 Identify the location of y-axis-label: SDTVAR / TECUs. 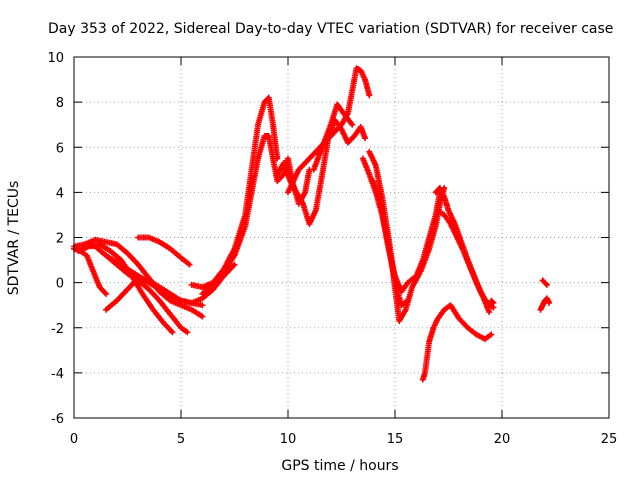
(14, 238).